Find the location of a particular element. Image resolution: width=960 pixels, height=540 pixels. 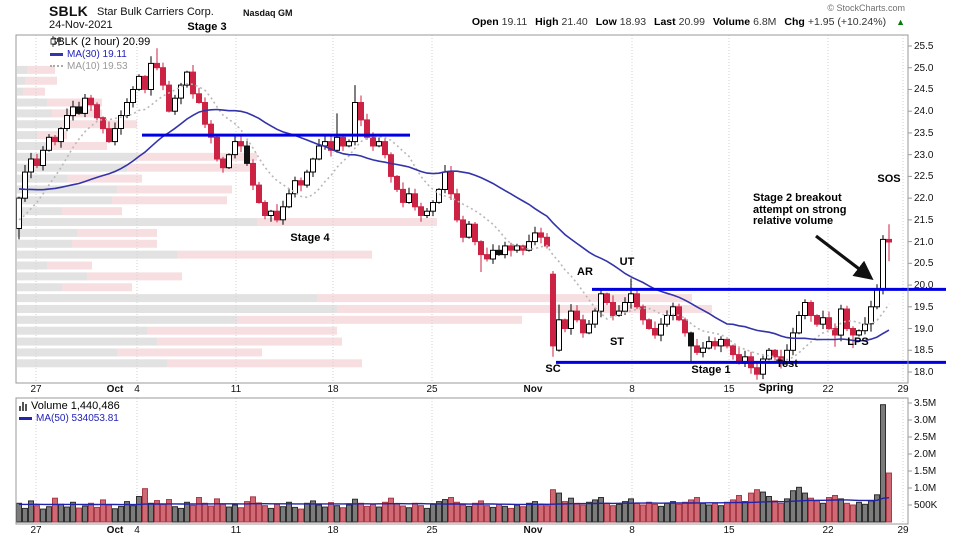

breakout-note-line: attempt on strong is located at coordinates (800, 209).